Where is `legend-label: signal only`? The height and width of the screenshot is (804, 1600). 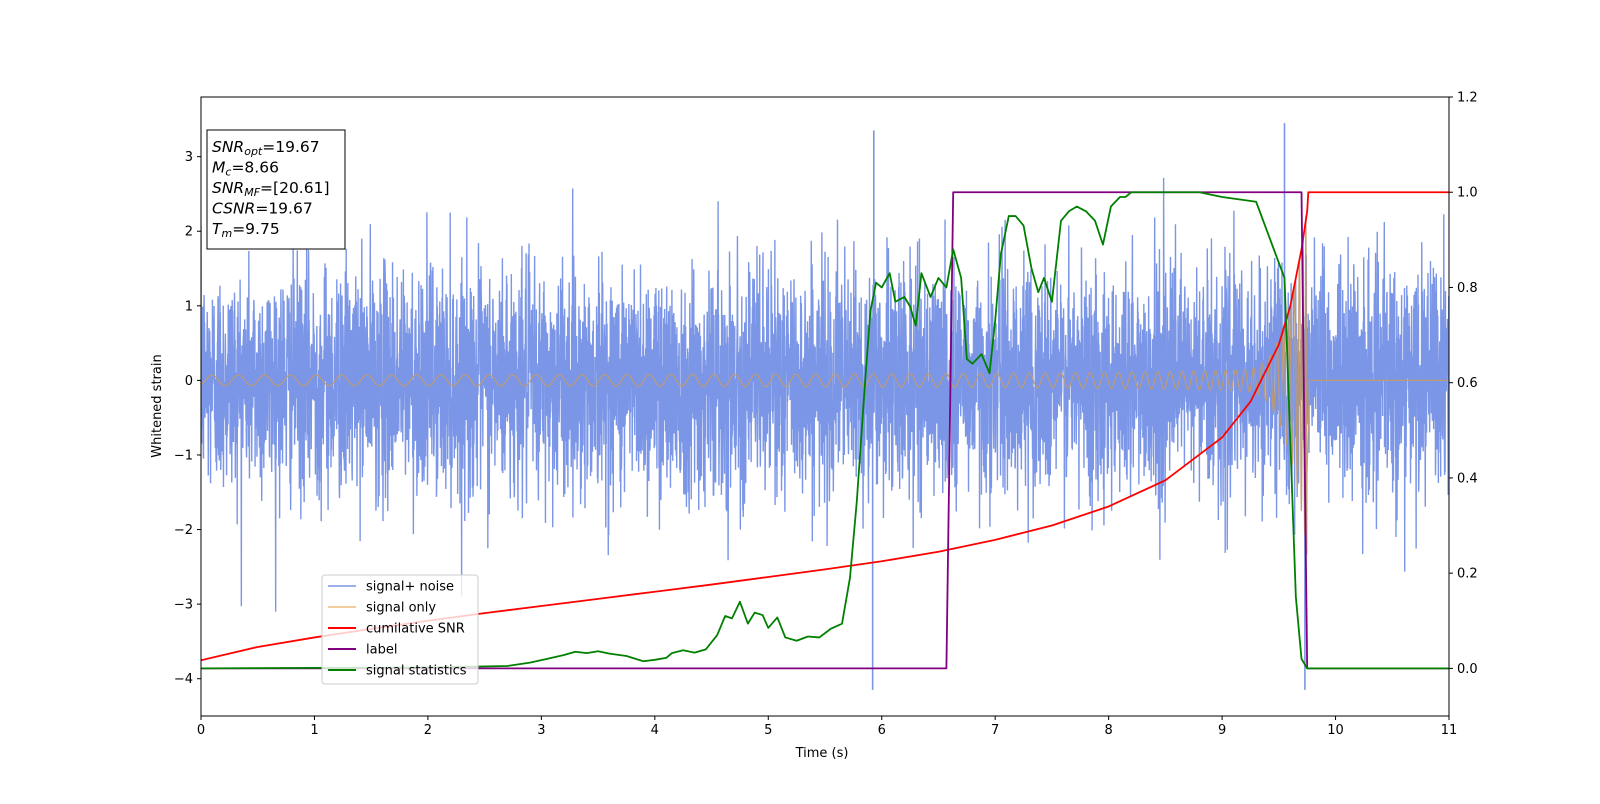 legend-label: signal only is located at coordinates (401, 608).